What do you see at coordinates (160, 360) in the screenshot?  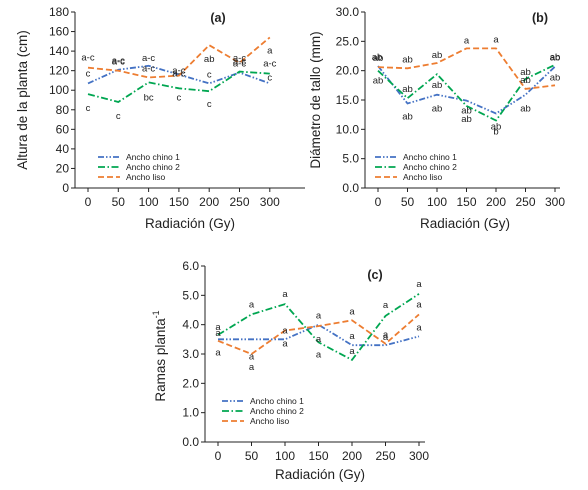 I see `y-axis-label-main: Ramas planta` at bounding box center [160, 360].